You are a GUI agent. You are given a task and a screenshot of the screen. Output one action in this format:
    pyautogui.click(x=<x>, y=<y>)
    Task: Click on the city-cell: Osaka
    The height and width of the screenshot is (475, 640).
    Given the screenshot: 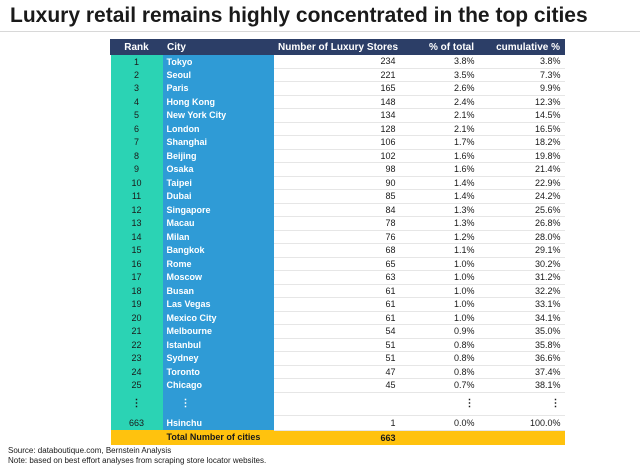 What is the action you would take?
    pyautogui.click(x=218, y=169)
    